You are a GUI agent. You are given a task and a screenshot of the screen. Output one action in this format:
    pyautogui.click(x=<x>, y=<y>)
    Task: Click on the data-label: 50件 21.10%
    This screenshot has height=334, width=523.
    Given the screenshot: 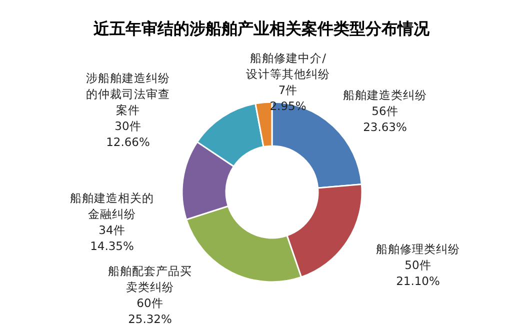 What is the action you would take?
    pyautogui.click(x=418, y=273)
    